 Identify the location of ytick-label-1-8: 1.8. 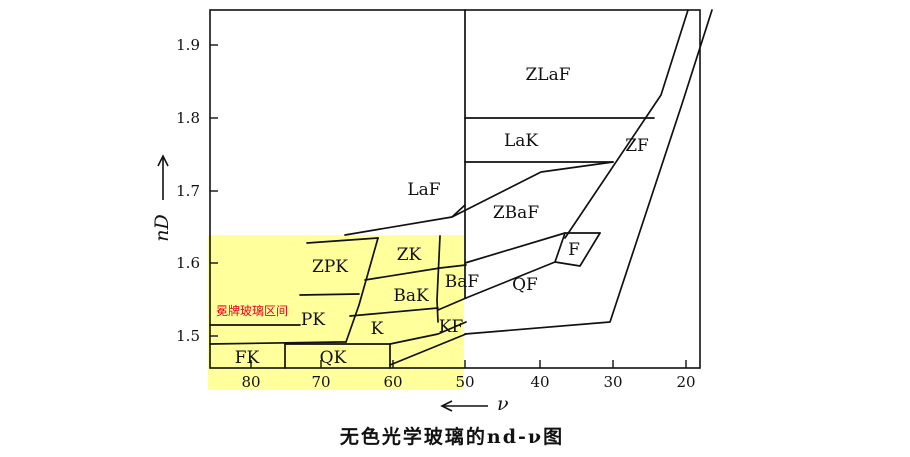
(188, 118).